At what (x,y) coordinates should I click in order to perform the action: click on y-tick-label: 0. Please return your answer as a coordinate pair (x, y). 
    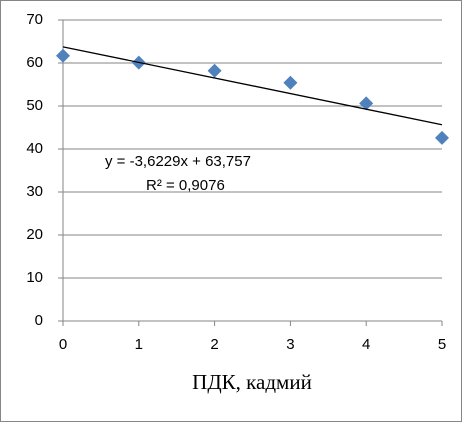
    Looking at the image, I should click on (39, 320).